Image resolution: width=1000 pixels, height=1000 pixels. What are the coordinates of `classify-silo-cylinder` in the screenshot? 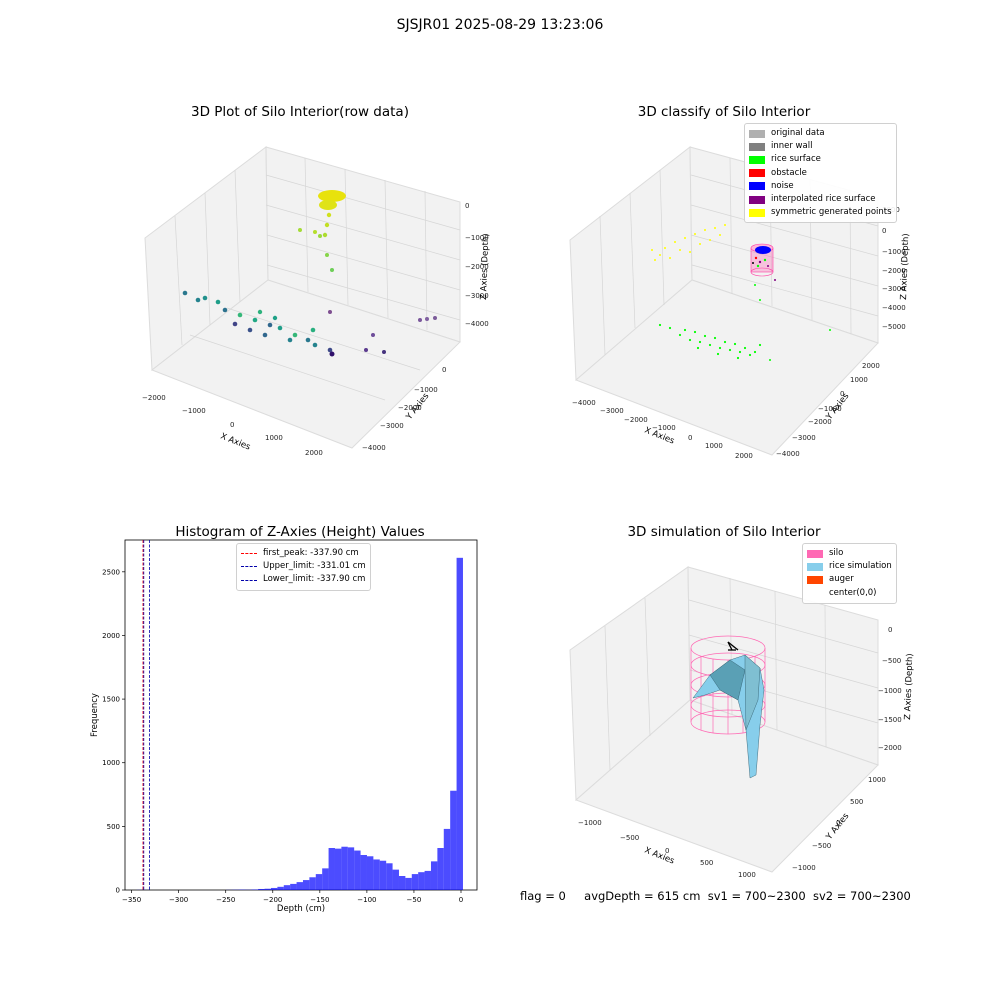 It's located at (762, 260).